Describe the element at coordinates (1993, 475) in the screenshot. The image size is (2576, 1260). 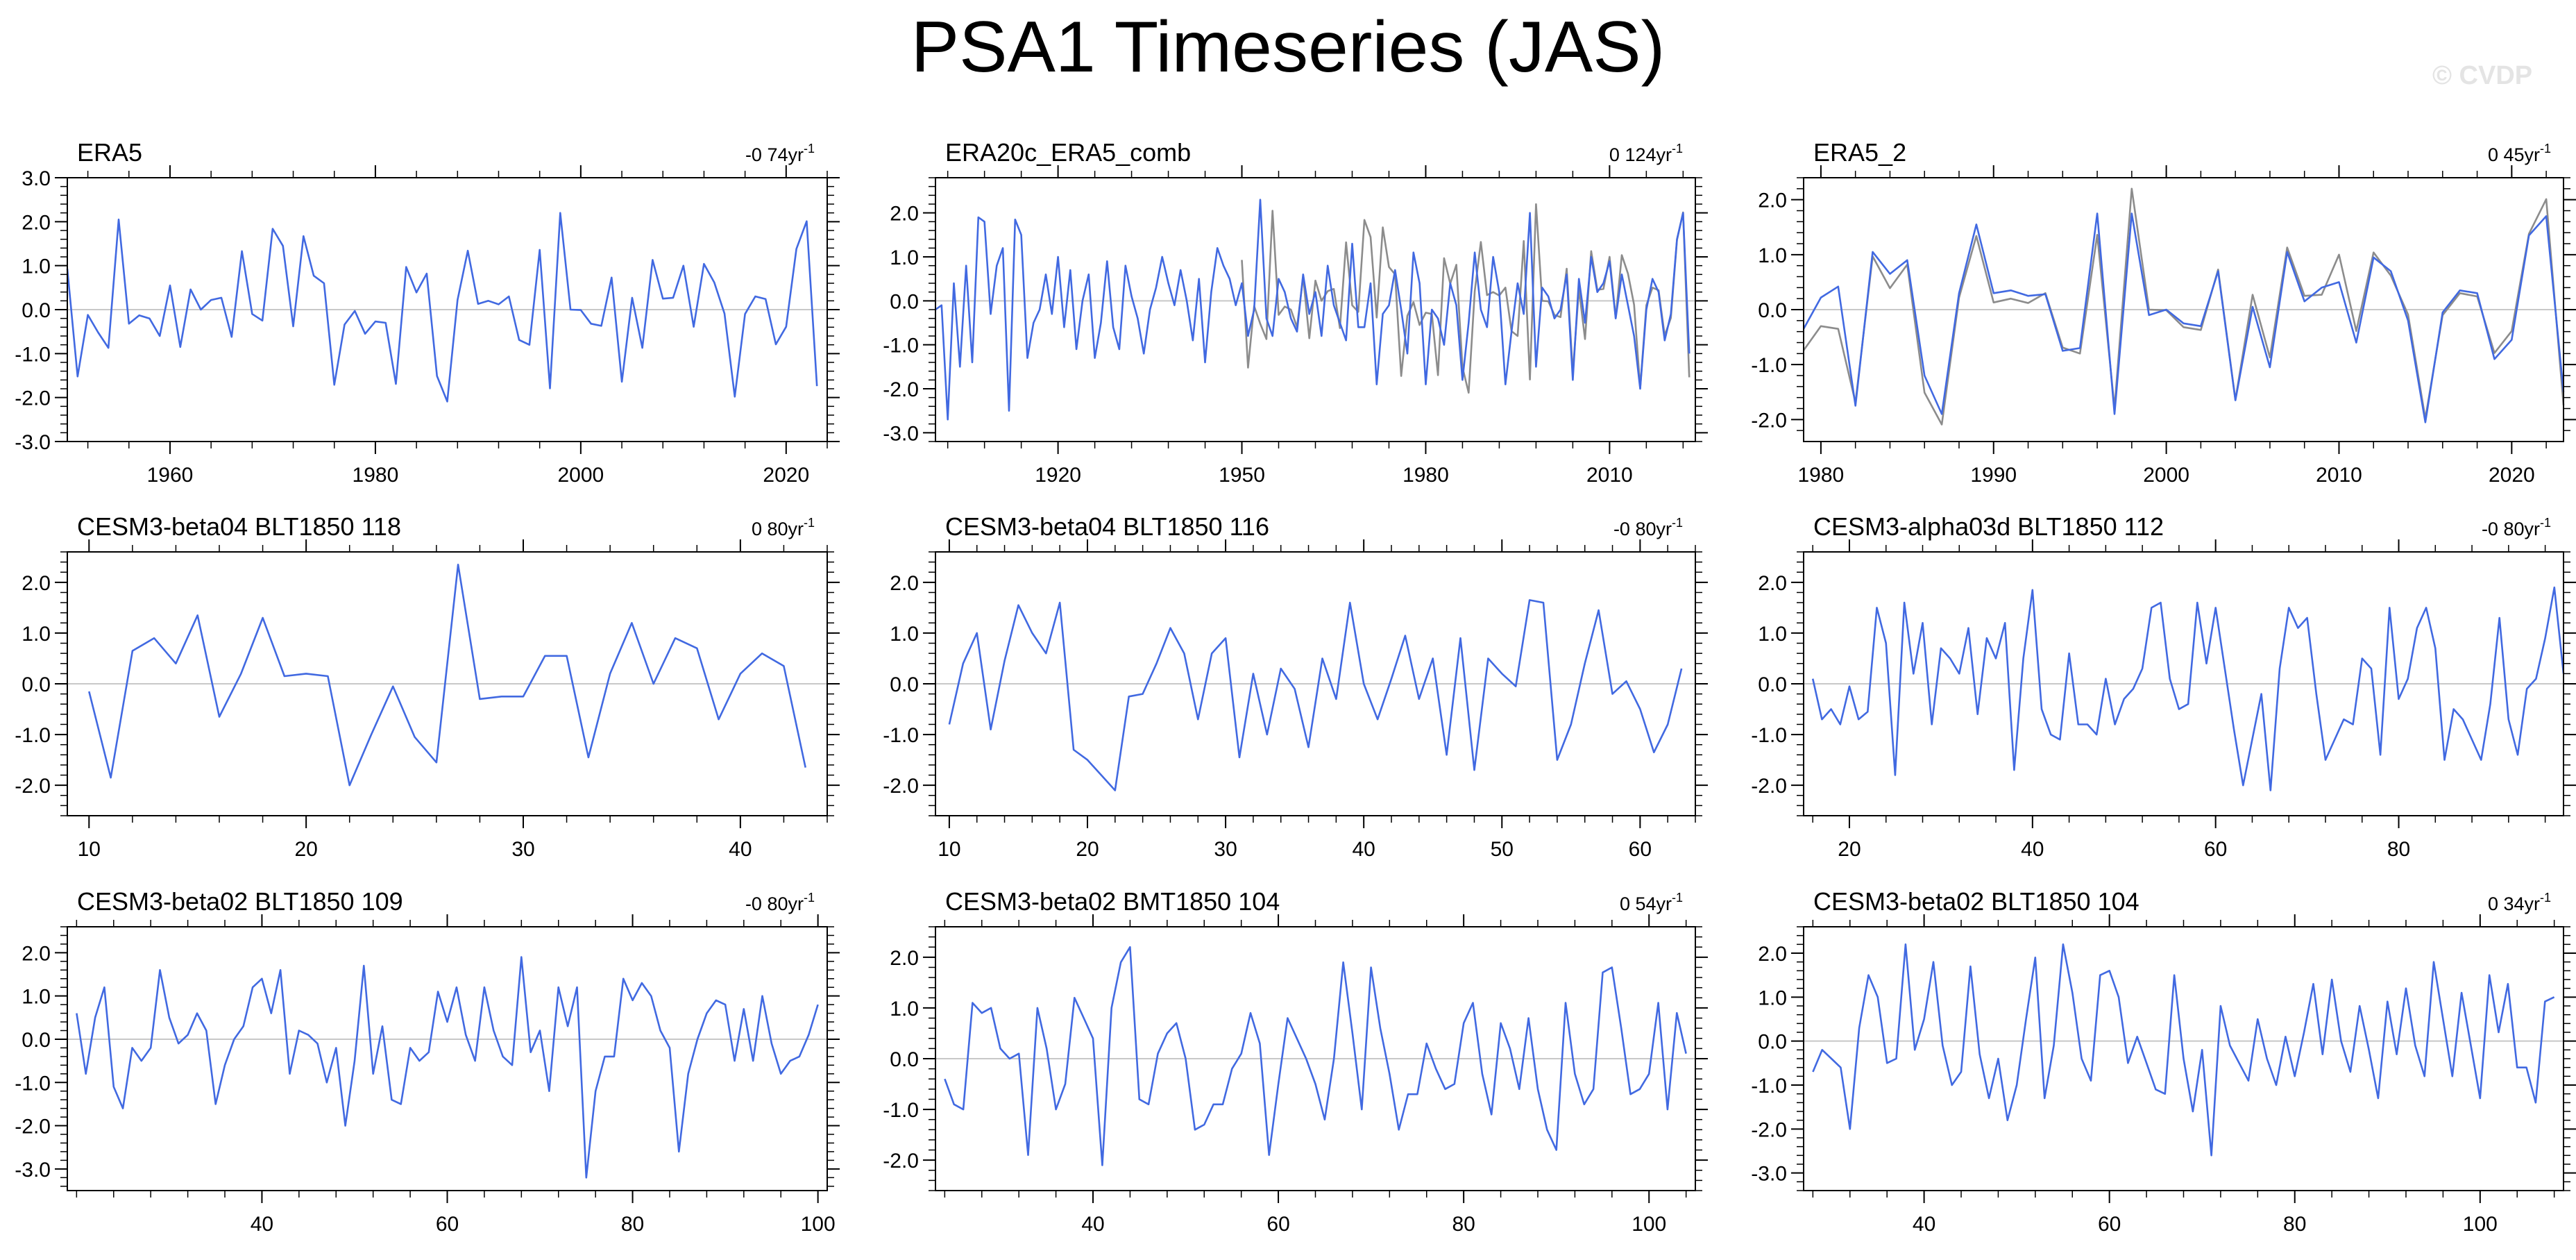
I see `x-tick-label: 1990` at that location.